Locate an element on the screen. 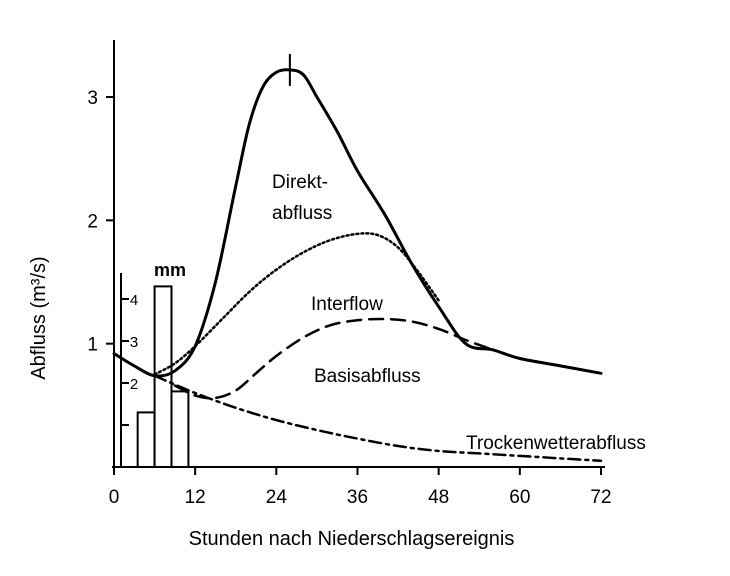 The height and width of the screenshot is (576, 730). y-tick-label: 2 is located at coordinates (92, 221).